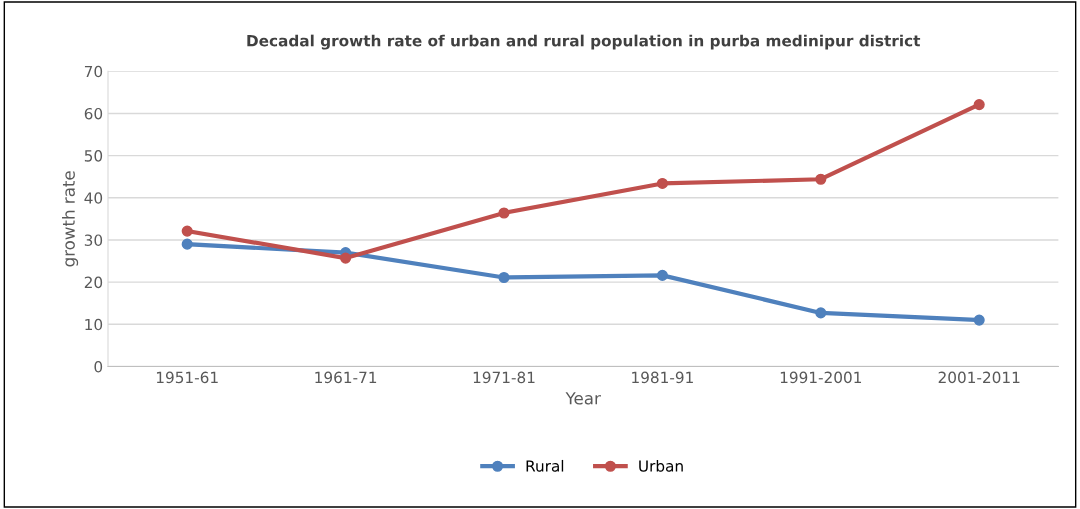 The width and height of the screenshot is (1080, 509). I want to click on x-tick-label: 1981-91, so click(662, 377).